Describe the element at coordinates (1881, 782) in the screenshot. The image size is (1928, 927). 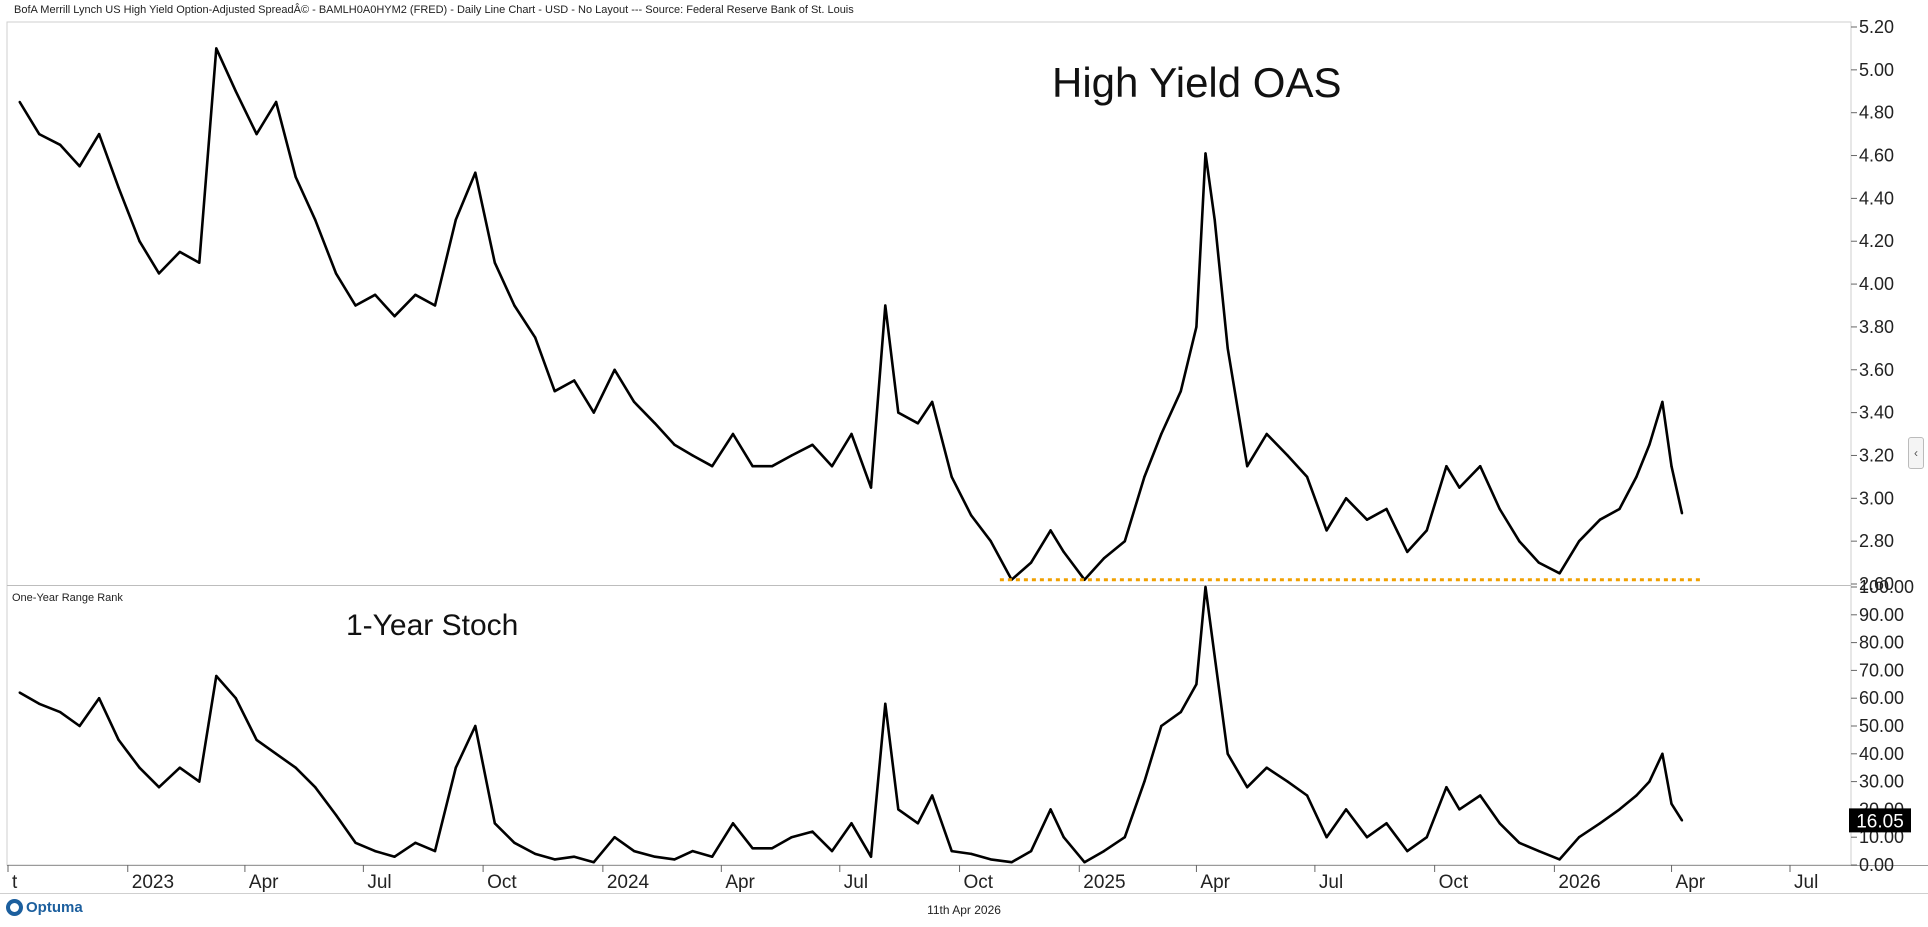
I see `stoch-y-tick-label-7: 30.00` at that location.